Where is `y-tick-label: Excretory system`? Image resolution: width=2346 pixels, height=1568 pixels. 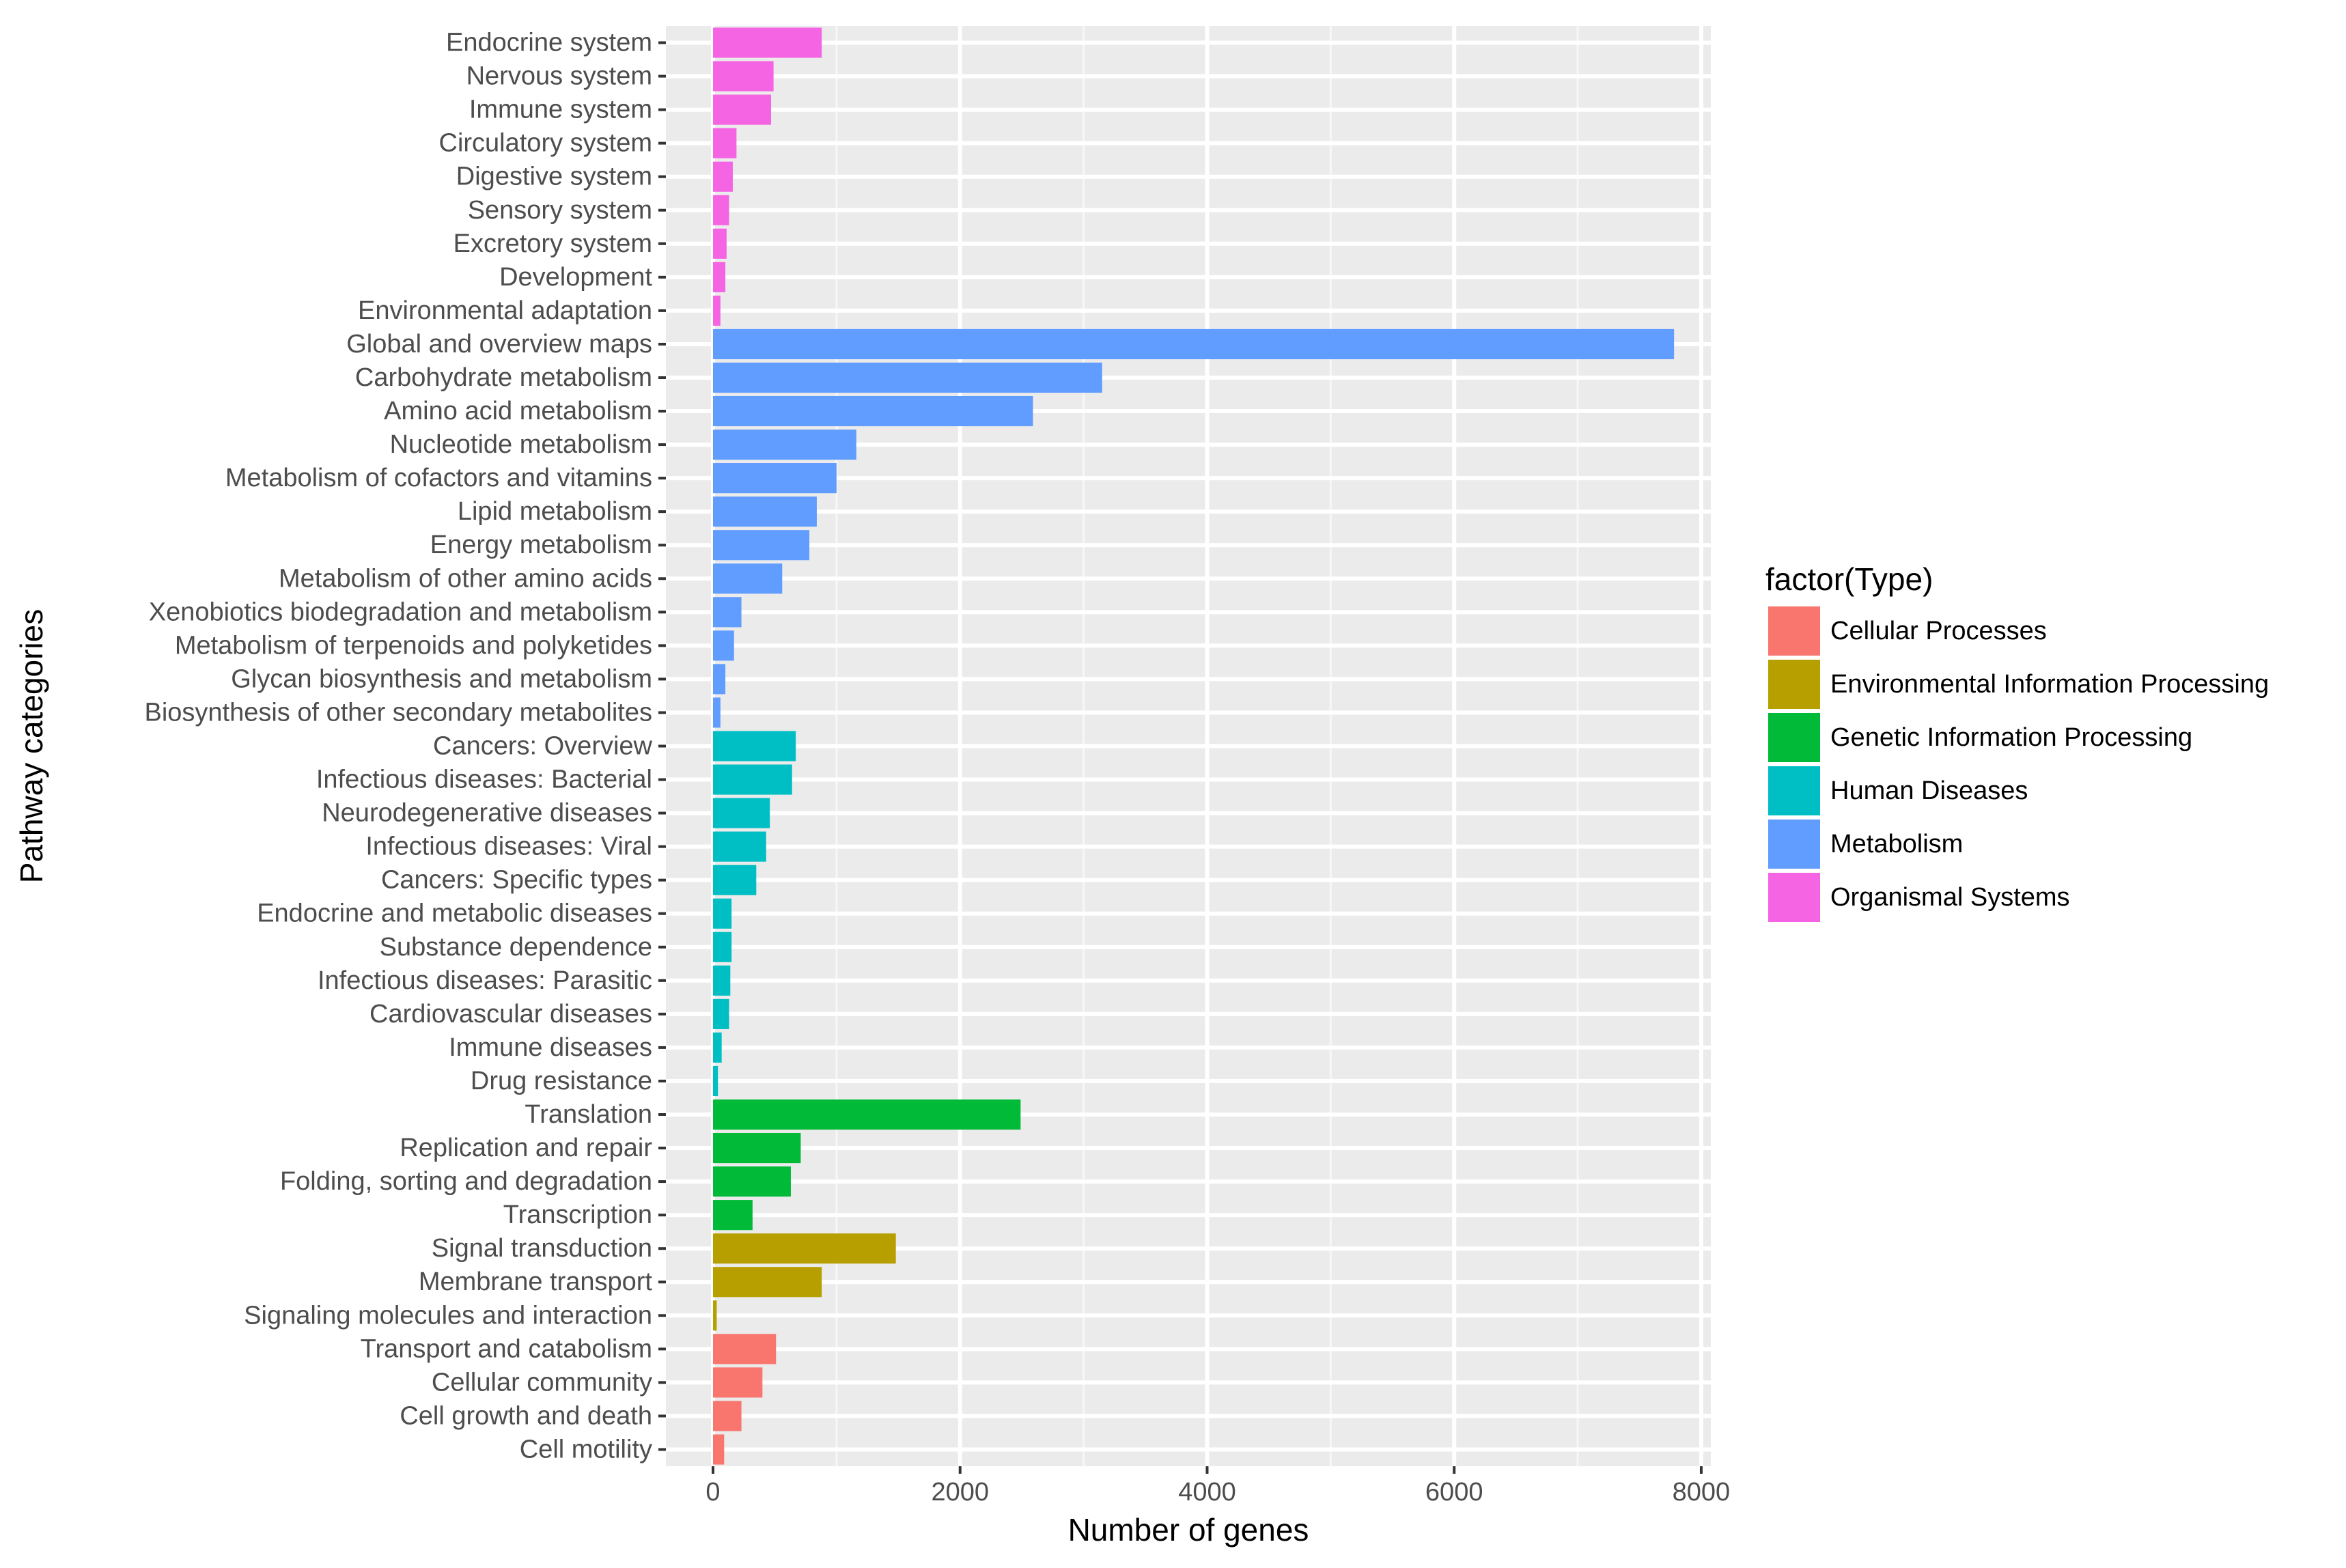
y-tick-label: Excretory system is located at coordinates (552, 243).